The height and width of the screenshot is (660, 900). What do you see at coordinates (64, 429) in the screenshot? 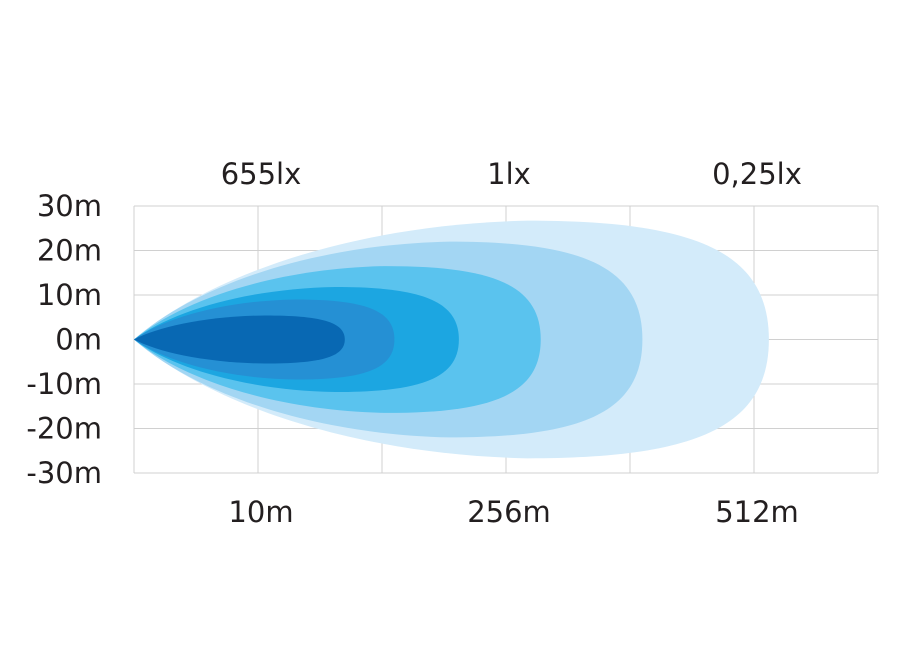
I see `y-tick-label: -20m` at bounding box center [64, 429].